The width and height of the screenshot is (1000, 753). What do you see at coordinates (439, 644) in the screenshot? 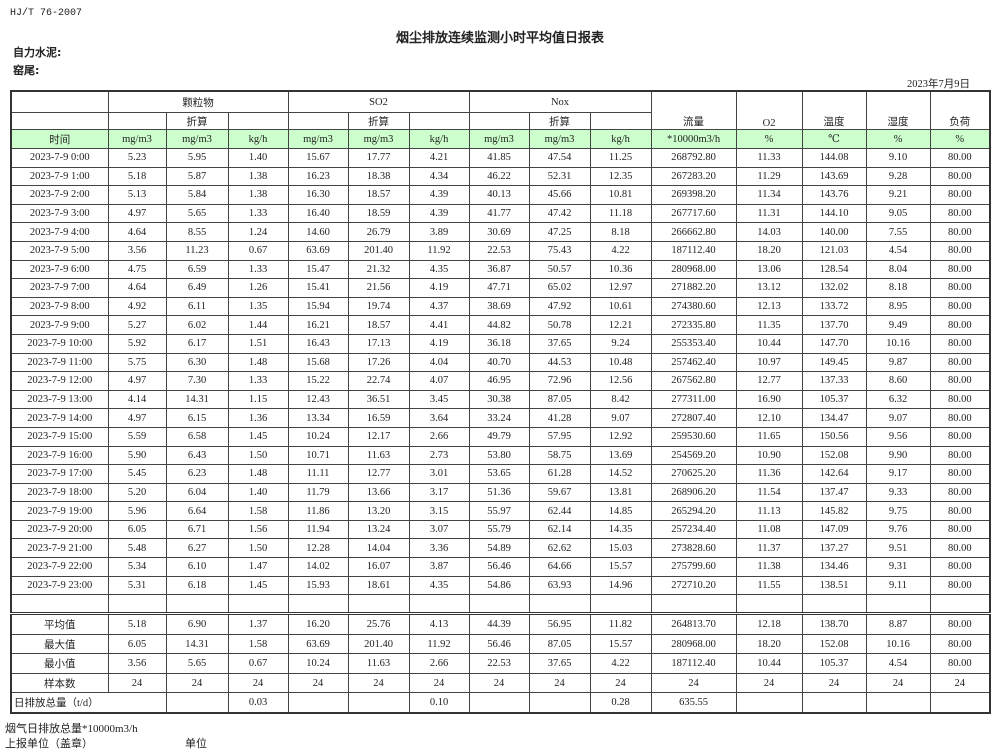
I see `data-cell: 11.92` at bounding box center [439, 644].